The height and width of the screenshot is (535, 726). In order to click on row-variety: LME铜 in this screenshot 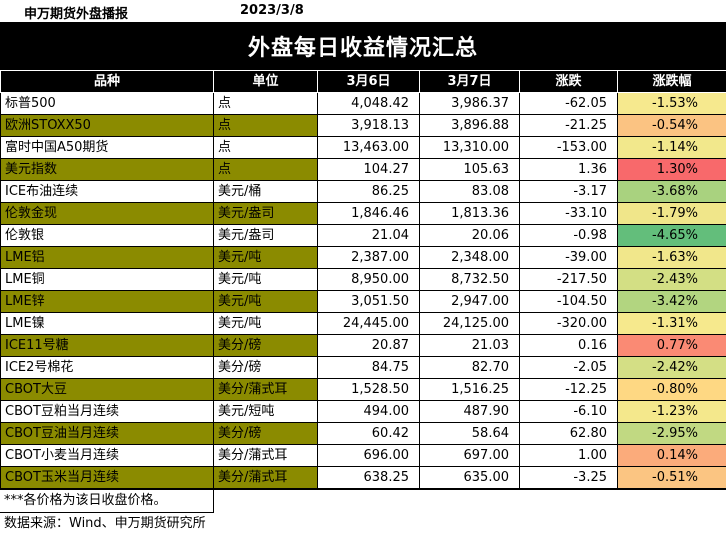, I will do `click(107, 280)`.